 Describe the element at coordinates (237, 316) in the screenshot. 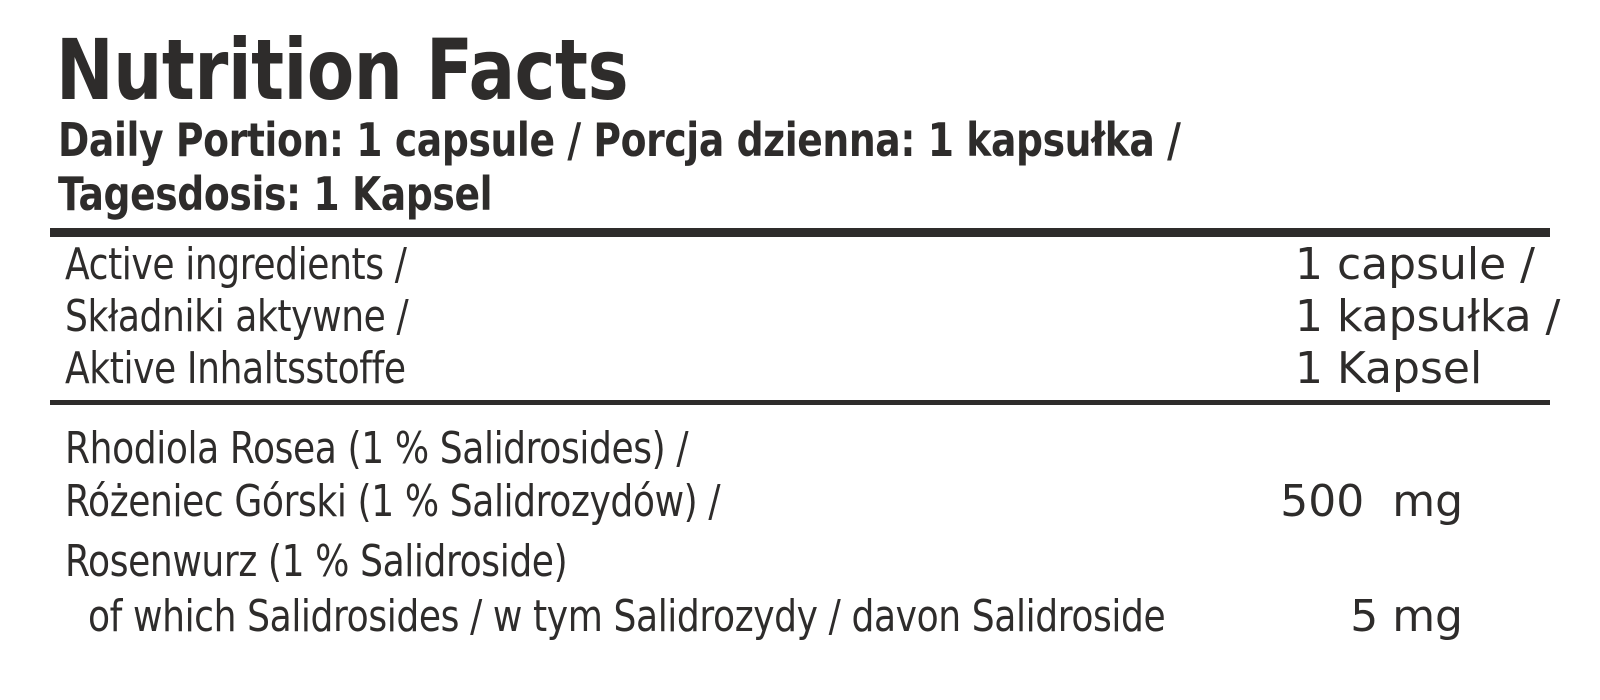

I see `active-ingredients-label-pl: Składniki aktywne /` at that location.